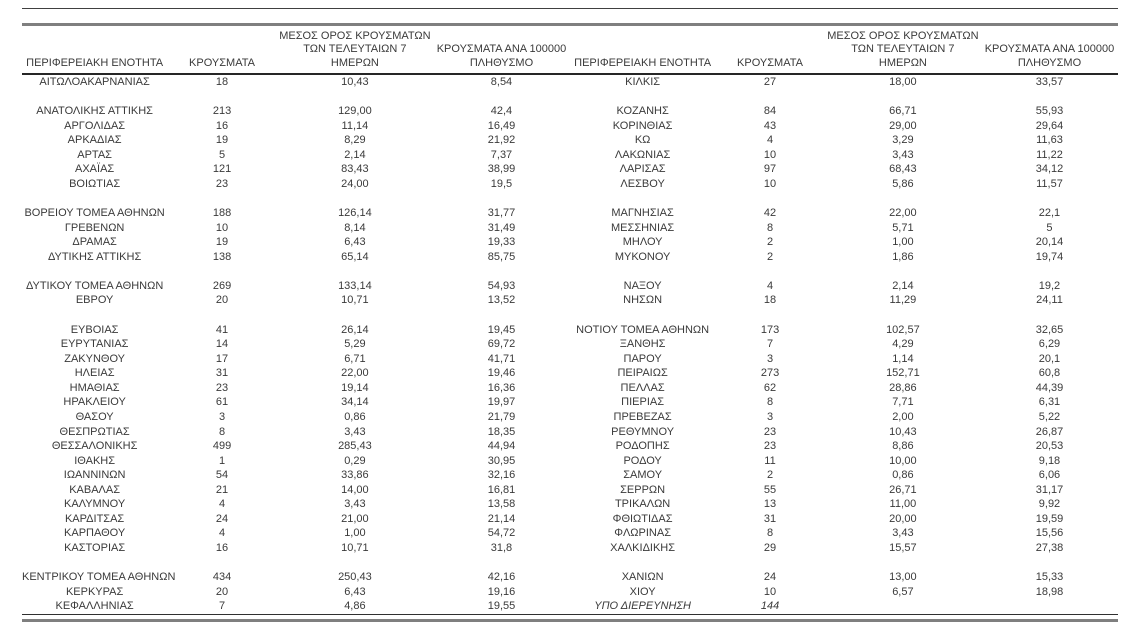  I want to click on table-row: ΛΑΡΙΣΑΣ 97 68,43 34,12, so click(844, 169).